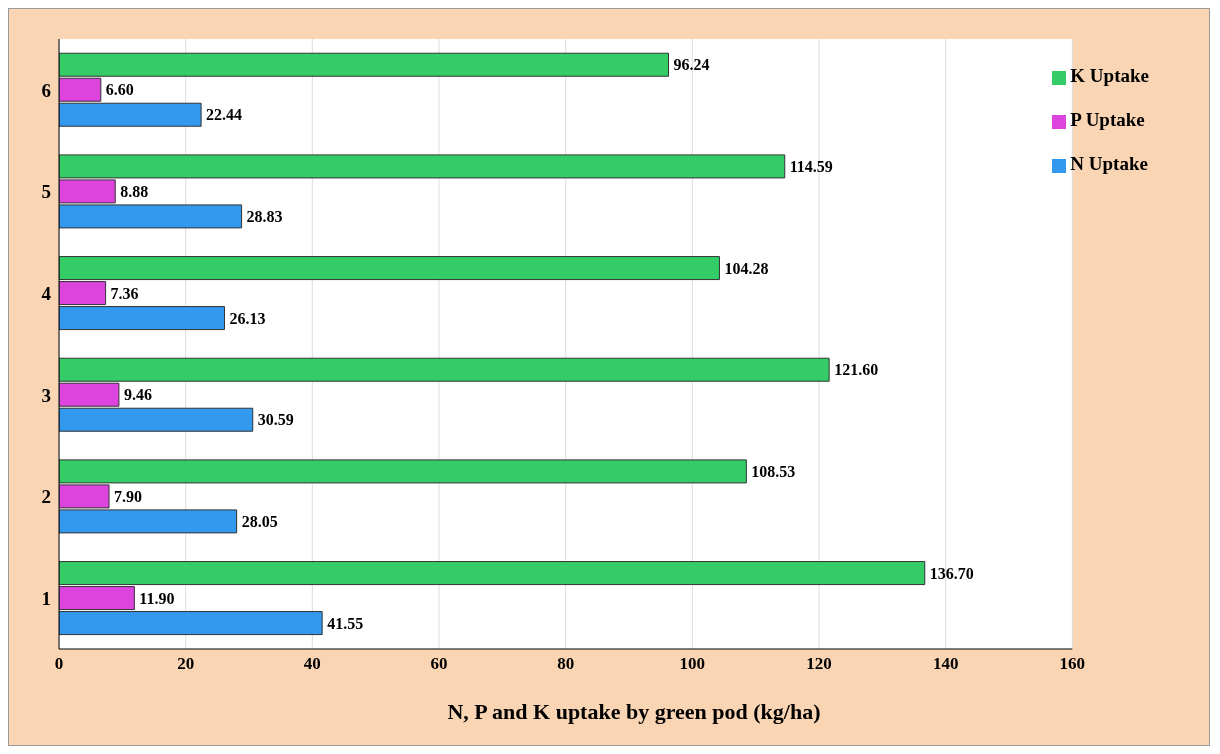 The height and width of the screenshot is (754, 1220). I want to click on x-tick-label: 0, so click(59, 664).